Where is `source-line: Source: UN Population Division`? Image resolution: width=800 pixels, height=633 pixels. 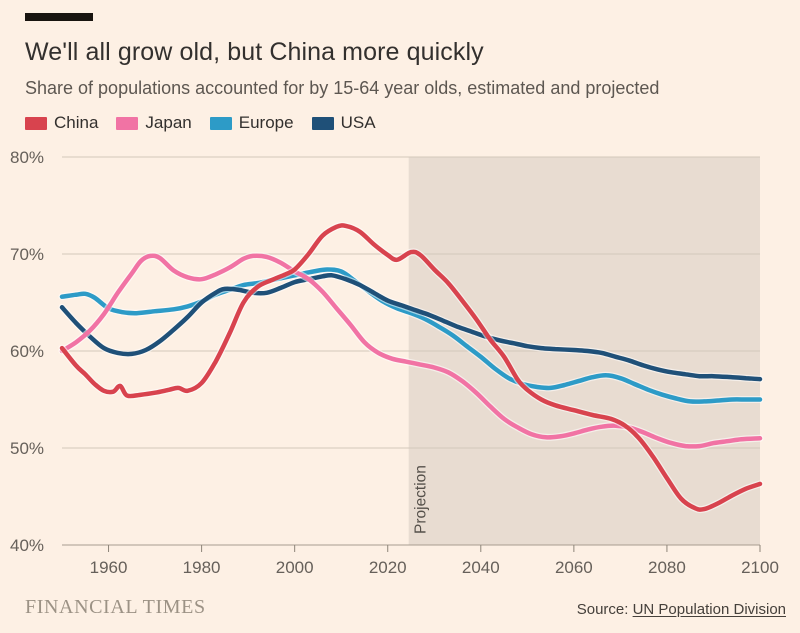 source-line: Source: UN Population Division is located at coordinates (681, 609).